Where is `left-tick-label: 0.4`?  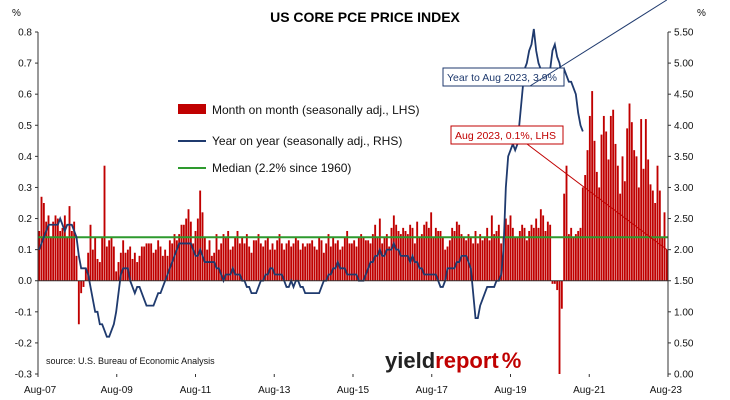 left-tick-label: 0.4 is located at coordinates (25, 157).